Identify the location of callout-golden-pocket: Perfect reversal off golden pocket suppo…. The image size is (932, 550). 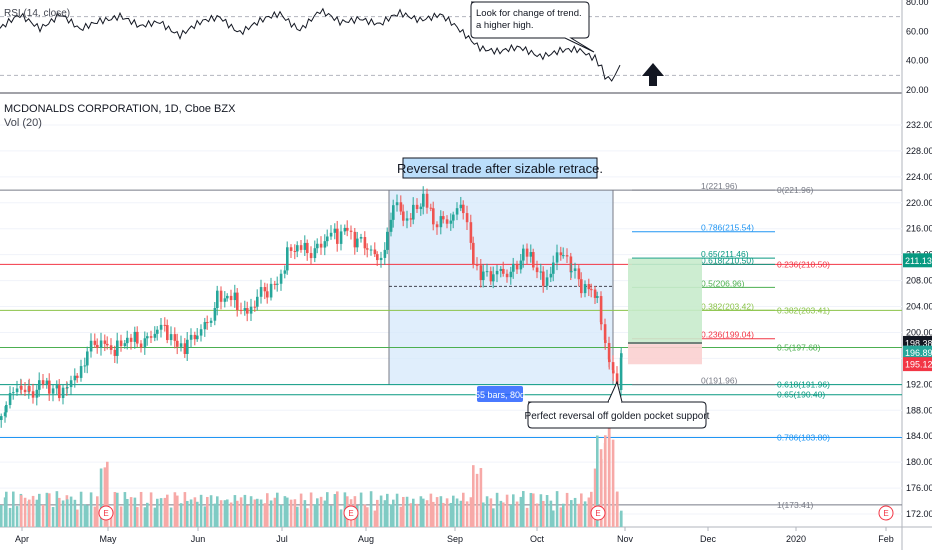
(617, 404).